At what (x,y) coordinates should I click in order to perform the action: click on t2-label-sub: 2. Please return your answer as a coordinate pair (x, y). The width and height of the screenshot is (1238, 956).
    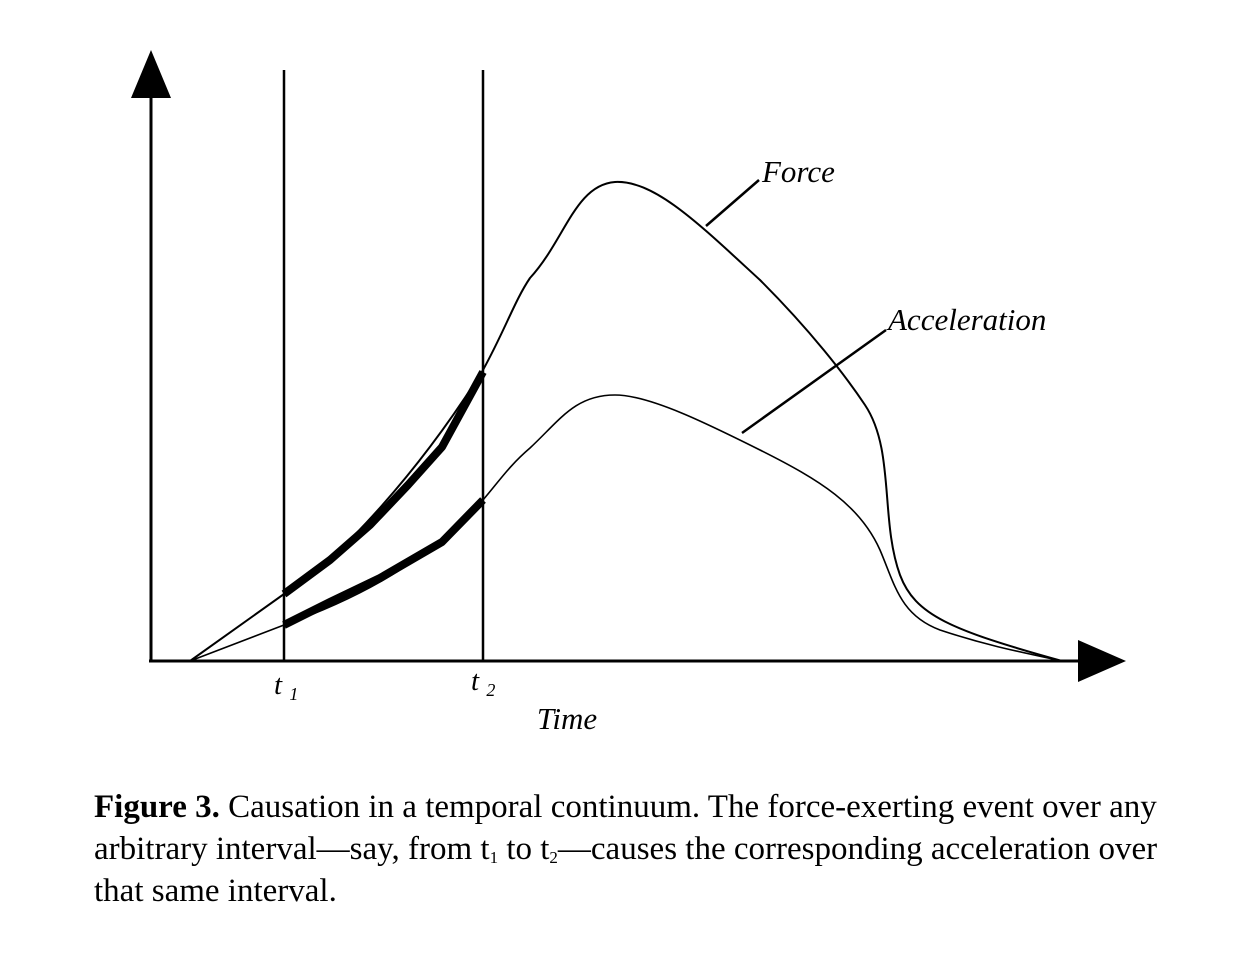
    Looking at the image, I should click on (490, 690).